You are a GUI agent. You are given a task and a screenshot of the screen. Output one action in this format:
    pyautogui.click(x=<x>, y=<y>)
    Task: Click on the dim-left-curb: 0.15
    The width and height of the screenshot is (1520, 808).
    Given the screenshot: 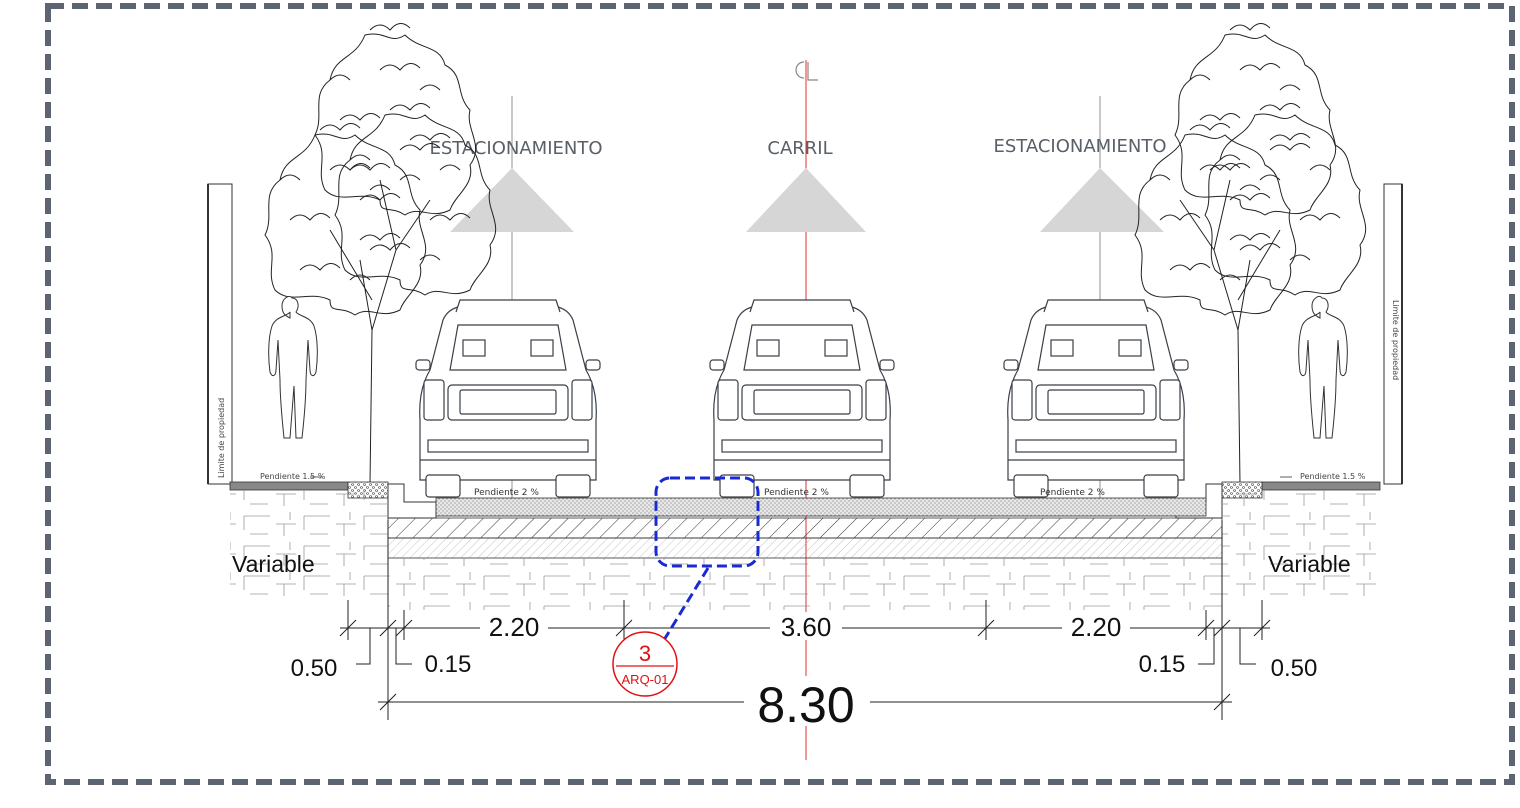 What is the action you would take?
    pyautogui.click(x=448, y=664)
    